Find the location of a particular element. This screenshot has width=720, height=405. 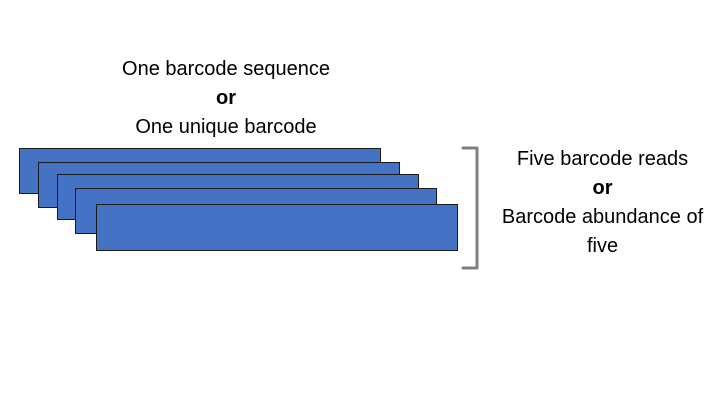

right-label-line-3: five is located at coordinates (602, 246).